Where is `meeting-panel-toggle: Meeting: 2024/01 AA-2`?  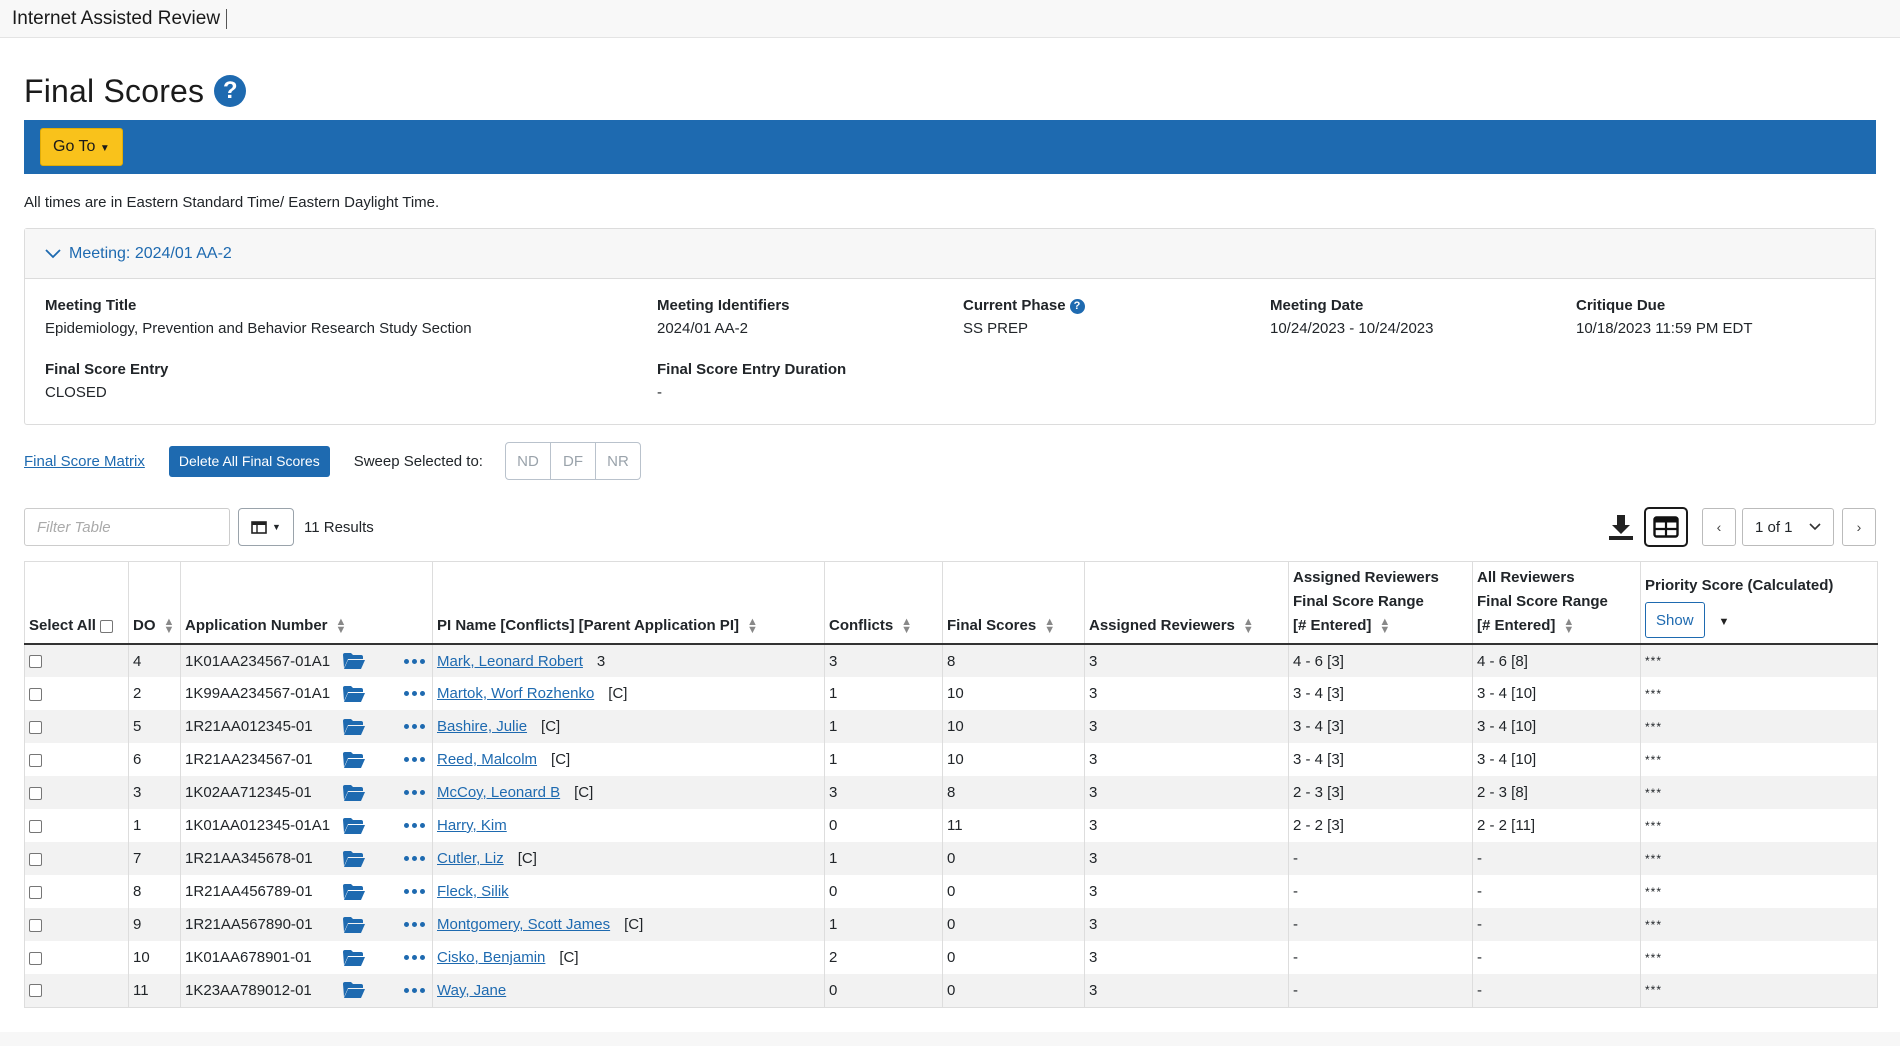 meeting-panel-toggle: Meeting: 2024/01 AA-2 is located at coordinates (950, 254).